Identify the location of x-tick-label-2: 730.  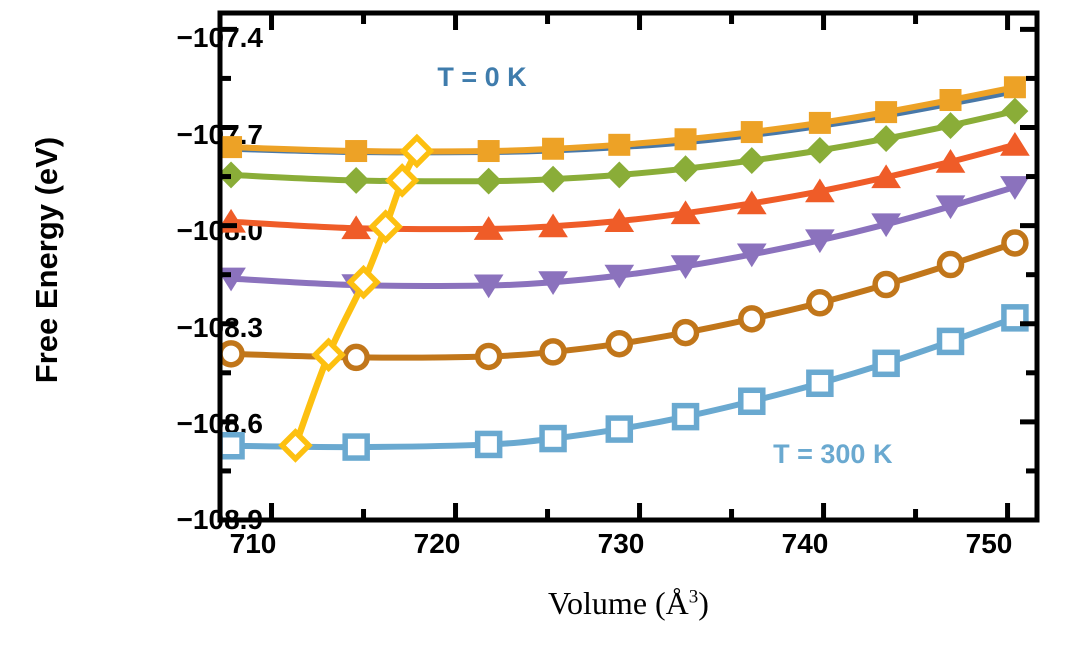
(621, 543).